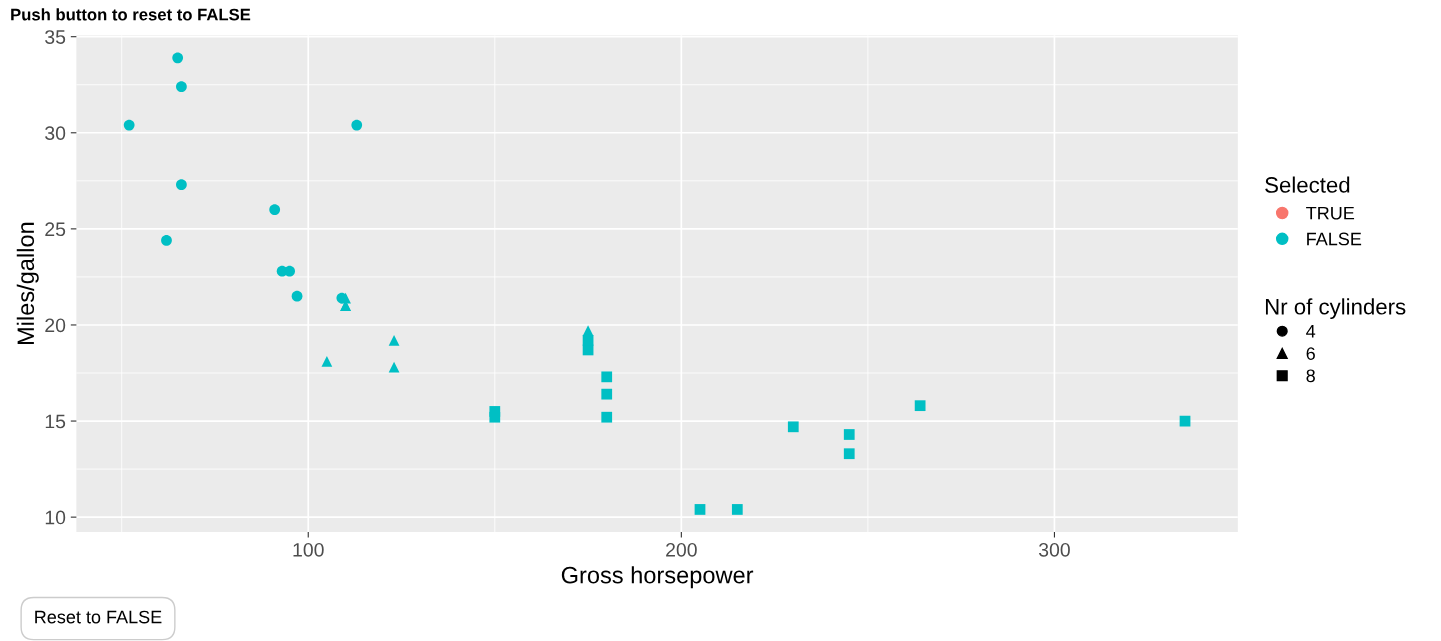 The image size is (1441, 641). What do you see at coordinates (308, 549) in the screenshot?
I see `x-tick-label: 100` at bounding box center [308, 549].